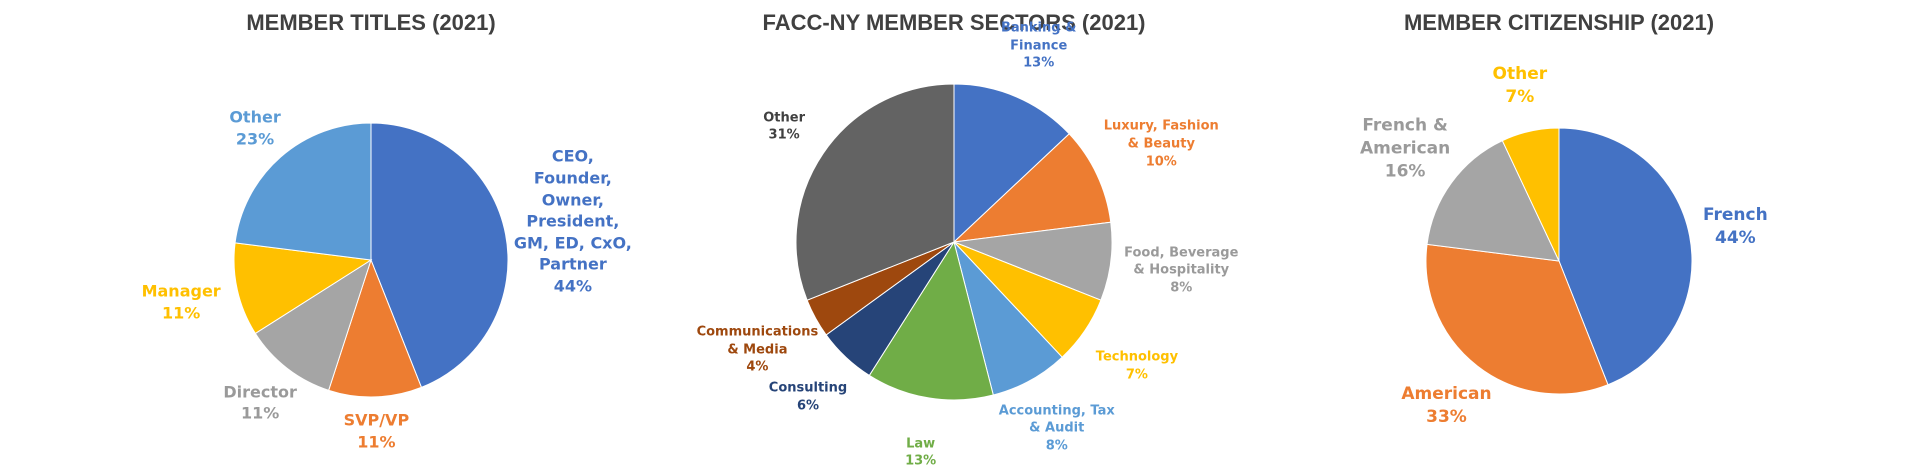 This screenshot has height=470, width=1920. Describe the element at coordinates (808, 388) in the screenshot. I see `slice-category: Consulting` at that location.